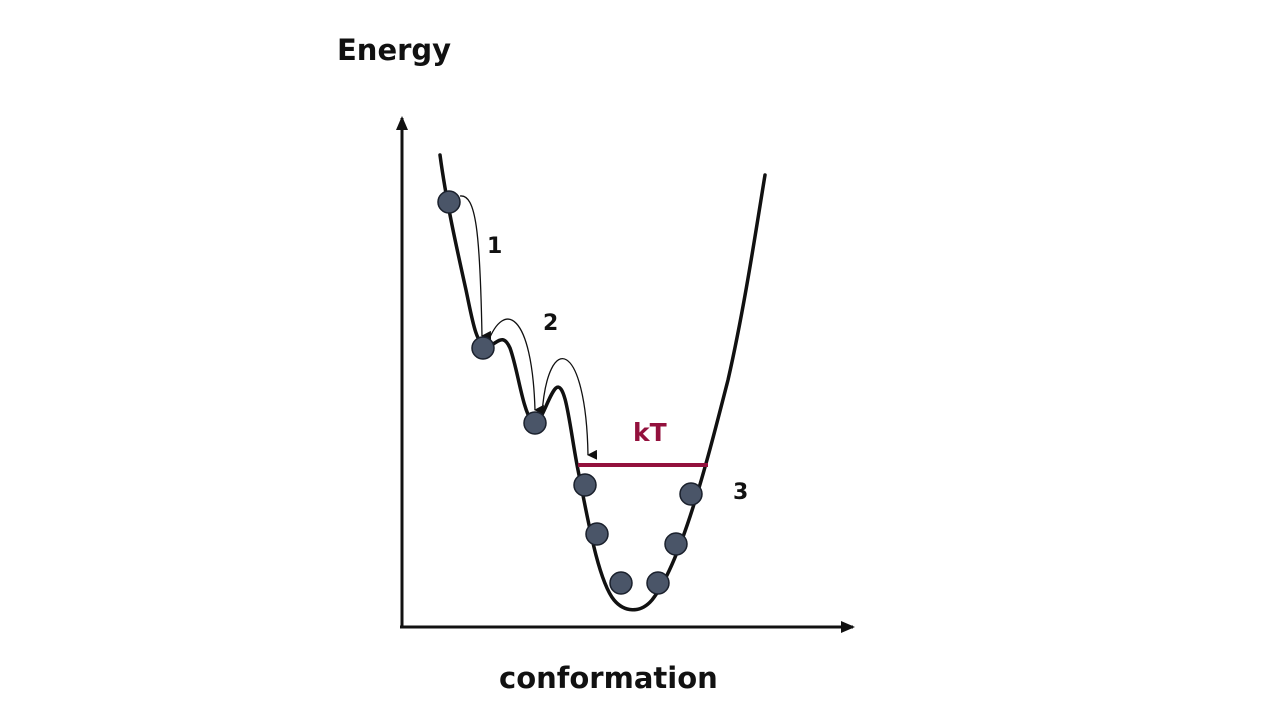 The width and height of the screenshot is (1280, 720). Describe the element at coordinates (569, 409) in the screenshot. I see `transition-arrow-2b` at that location.